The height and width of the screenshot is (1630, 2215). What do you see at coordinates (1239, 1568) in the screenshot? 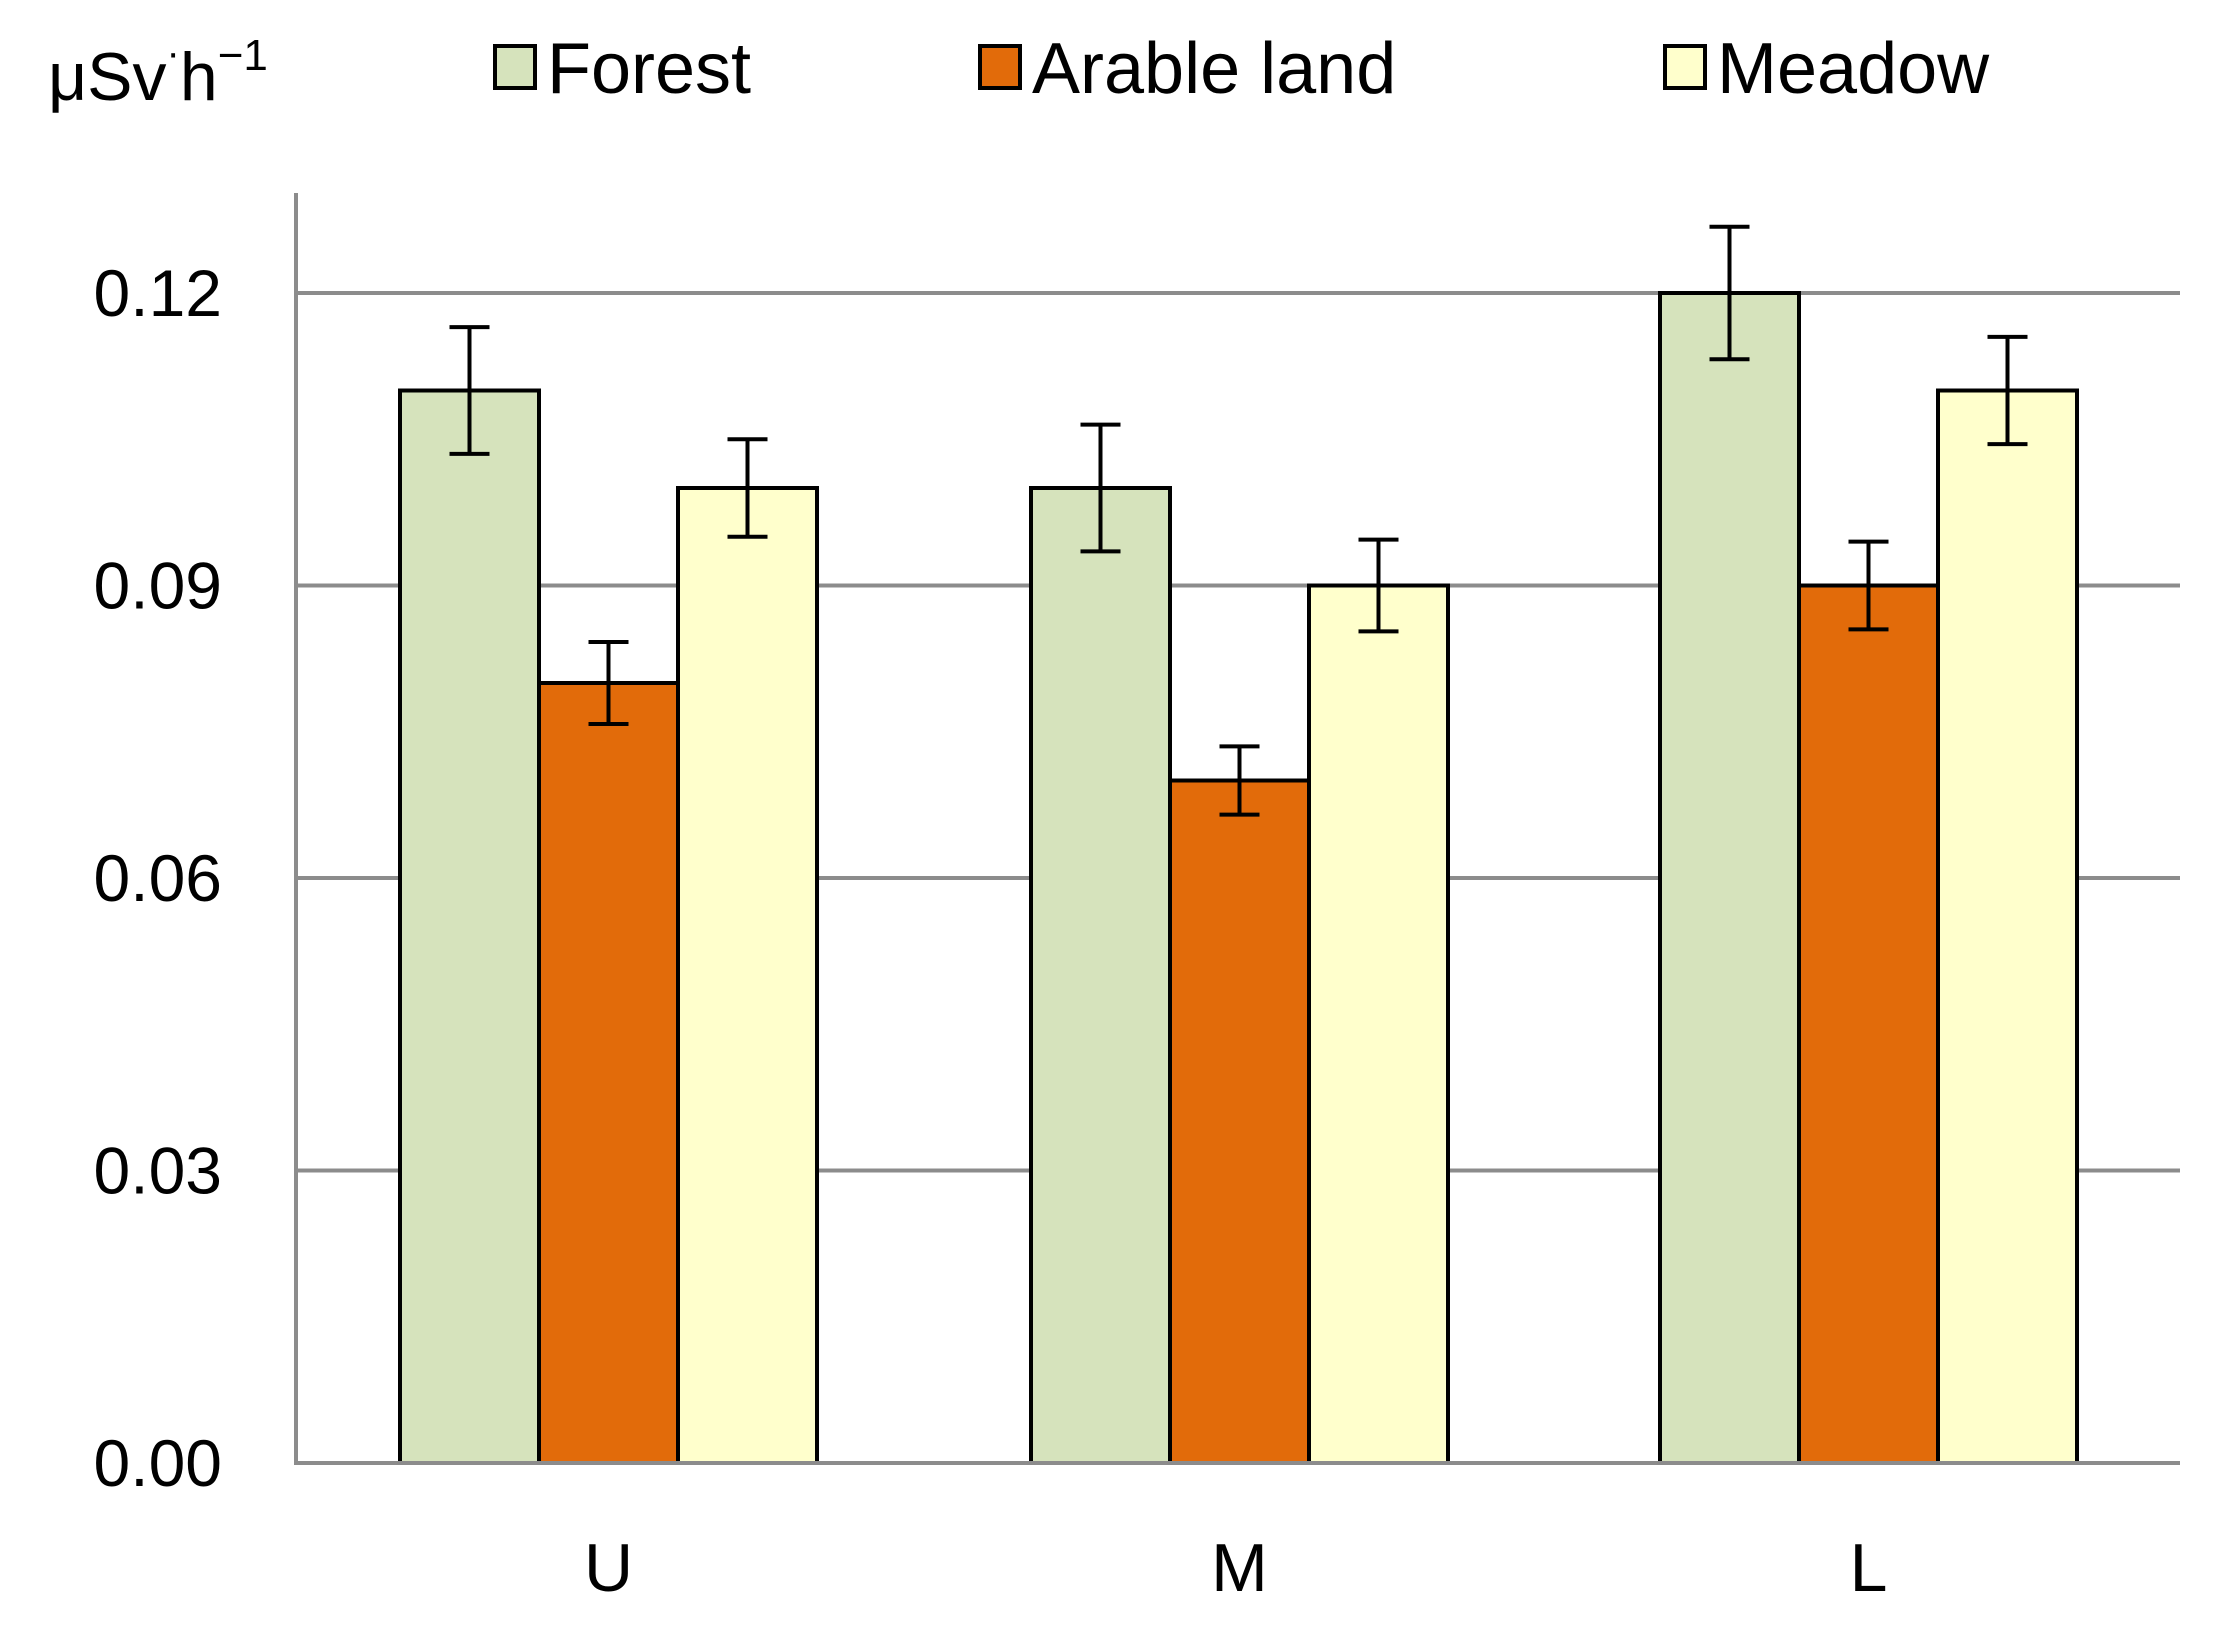
I see `x-tick-label: M` at bounding box center [1239, 1568].